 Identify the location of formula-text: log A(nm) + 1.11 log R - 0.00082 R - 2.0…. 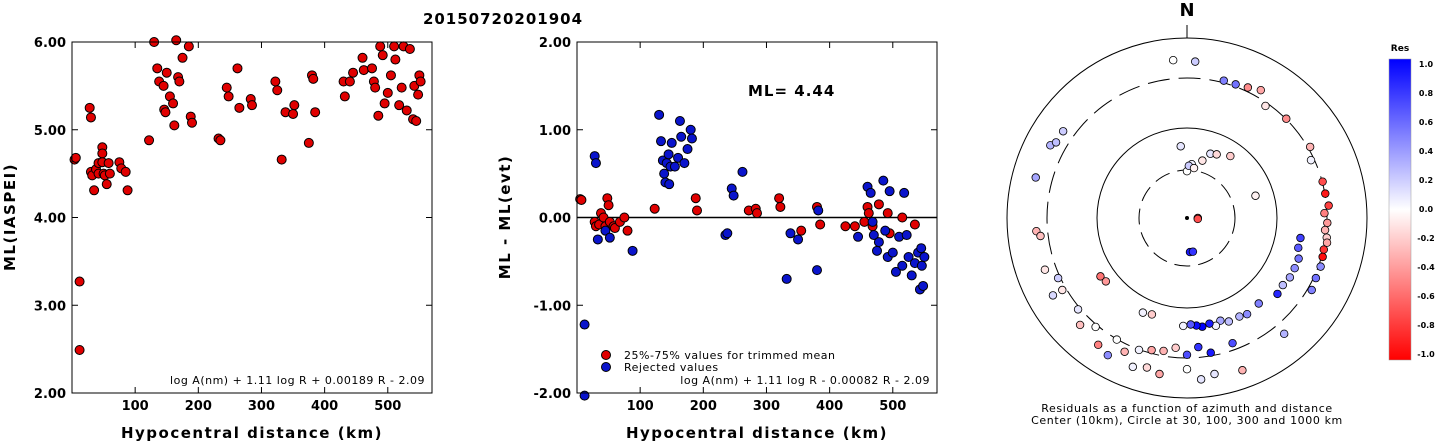
(805, 380).